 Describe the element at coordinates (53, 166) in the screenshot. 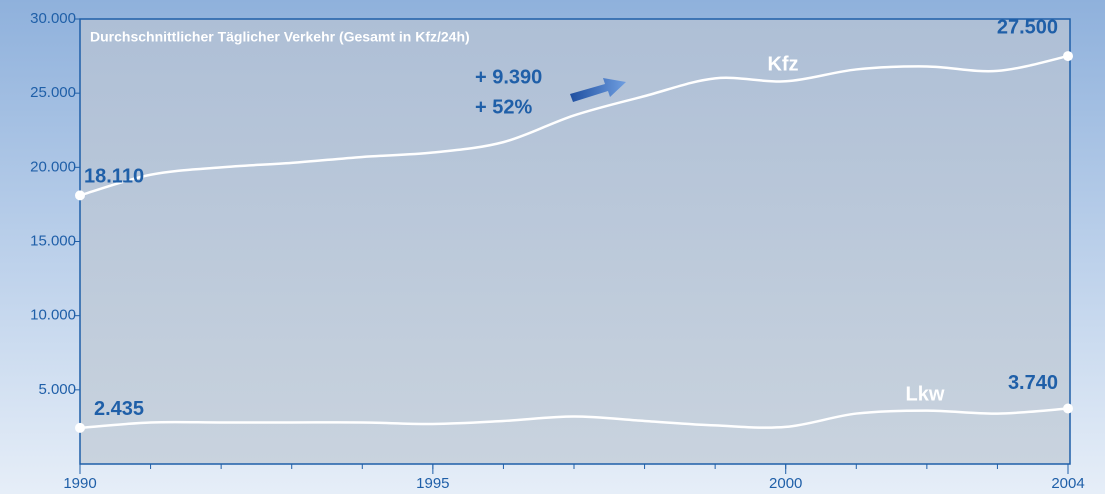

I see `y-tick-label: 20.000` at that location.